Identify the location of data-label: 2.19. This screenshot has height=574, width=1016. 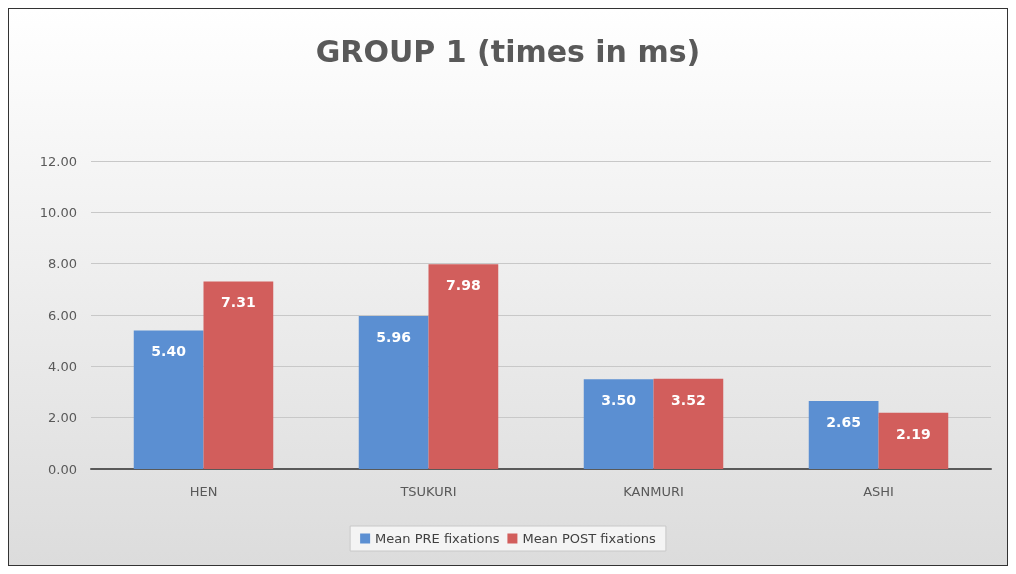
(913, 433).